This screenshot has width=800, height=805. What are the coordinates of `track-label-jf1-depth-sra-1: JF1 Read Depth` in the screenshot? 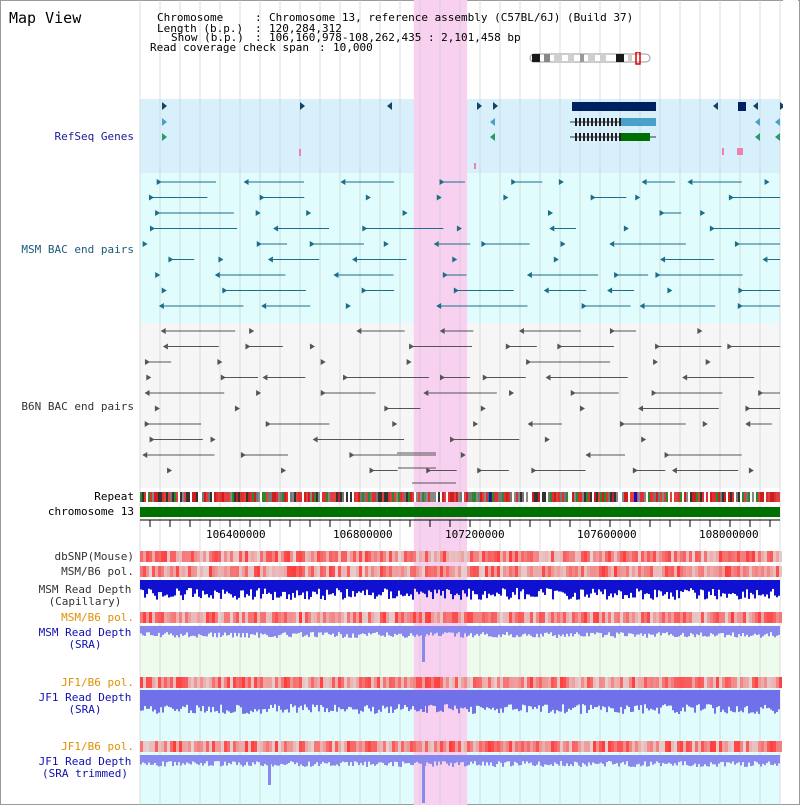 It's located at (85, 697).